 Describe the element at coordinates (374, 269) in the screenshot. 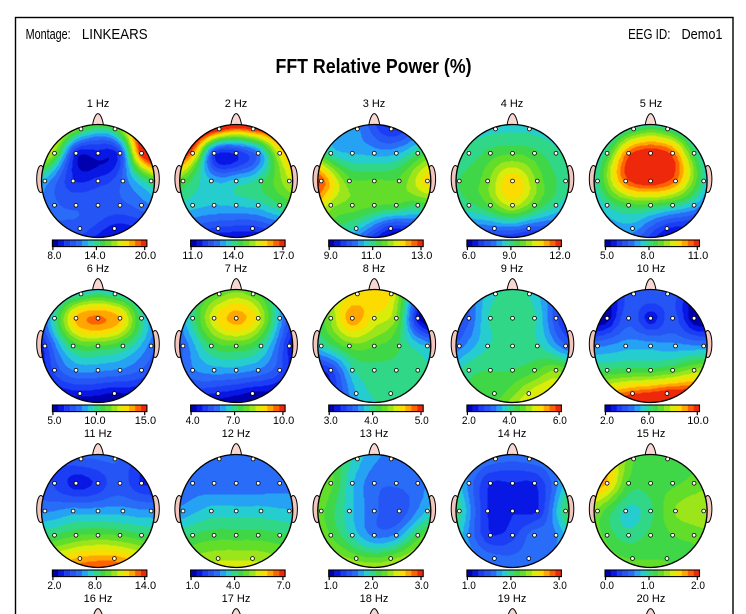

I see `svg-text: 8 Hz` at that location.